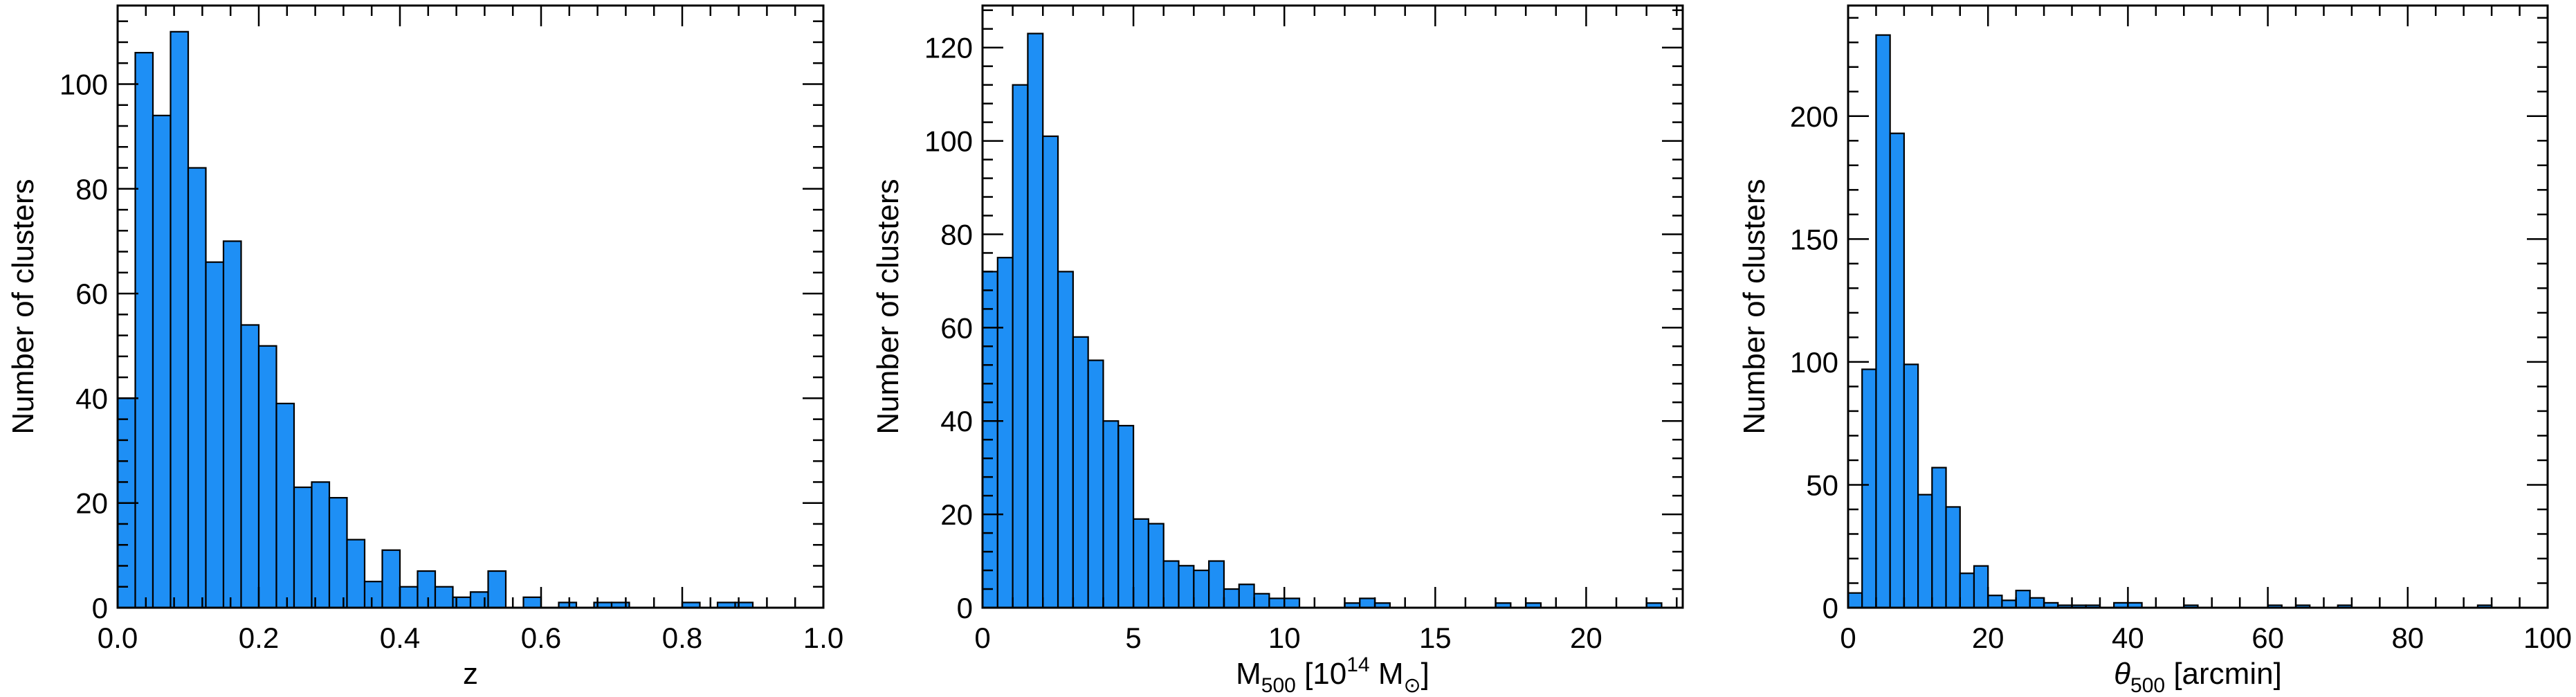 This screenshot has height=697, width=2576. I want to click on x-tick-label: 100, so click(2548, 638).